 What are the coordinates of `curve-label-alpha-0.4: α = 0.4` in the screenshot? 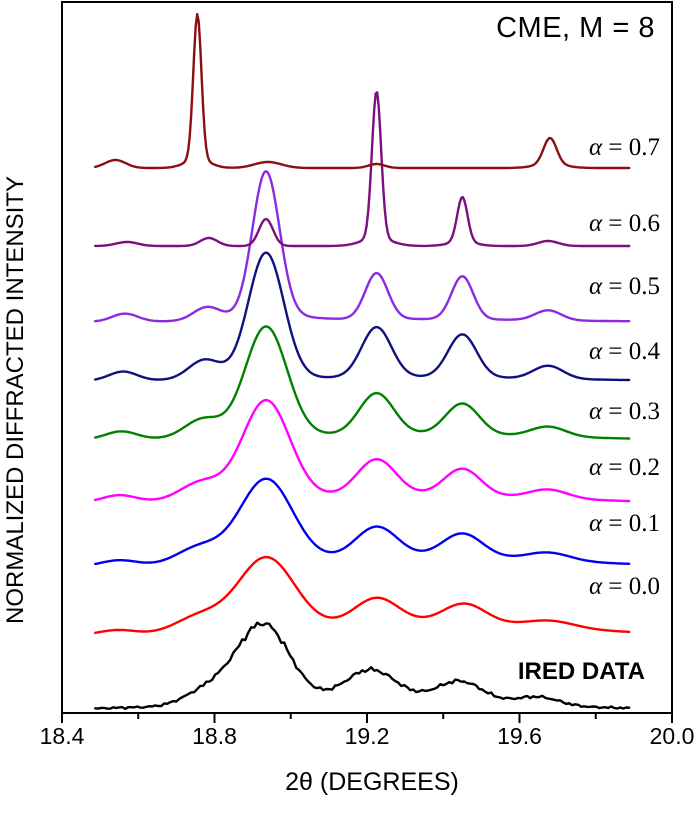 It's located at (624, 351).